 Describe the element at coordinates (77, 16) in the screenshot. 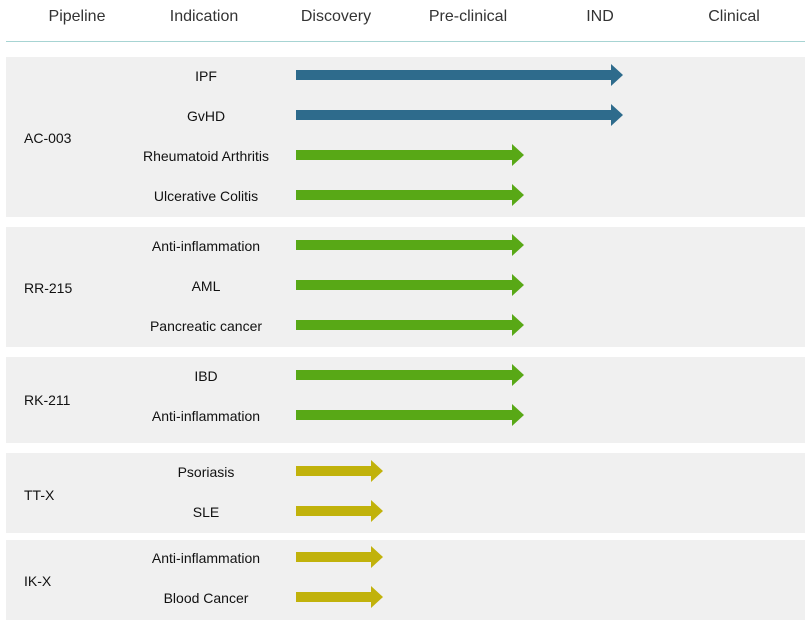

I see `header-pipeline: Pipeline` at that location.